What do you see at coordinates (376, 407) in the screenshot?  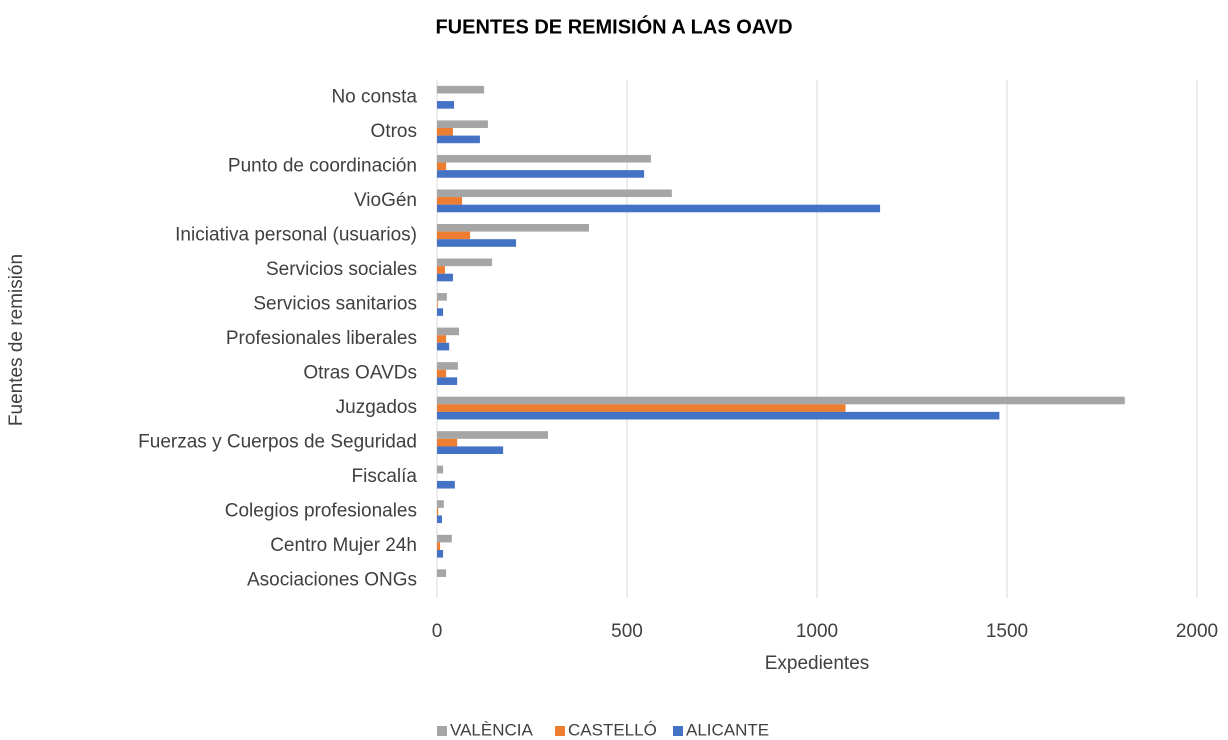 I see `y-tick-label: Juzgados` at bounding box center [376, 407].